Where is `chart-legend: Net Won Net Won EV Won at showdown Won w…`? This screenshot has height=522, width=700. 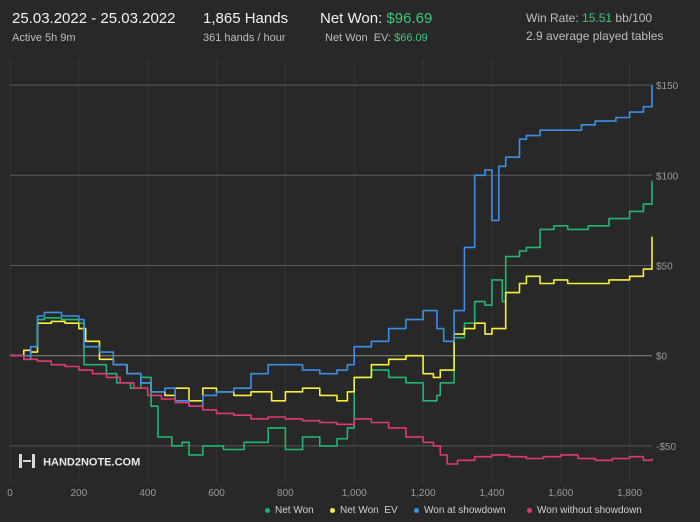 chart-legend: Net Won Net Won EV Won at showdown Won w… is located at coordinates (350, 513).